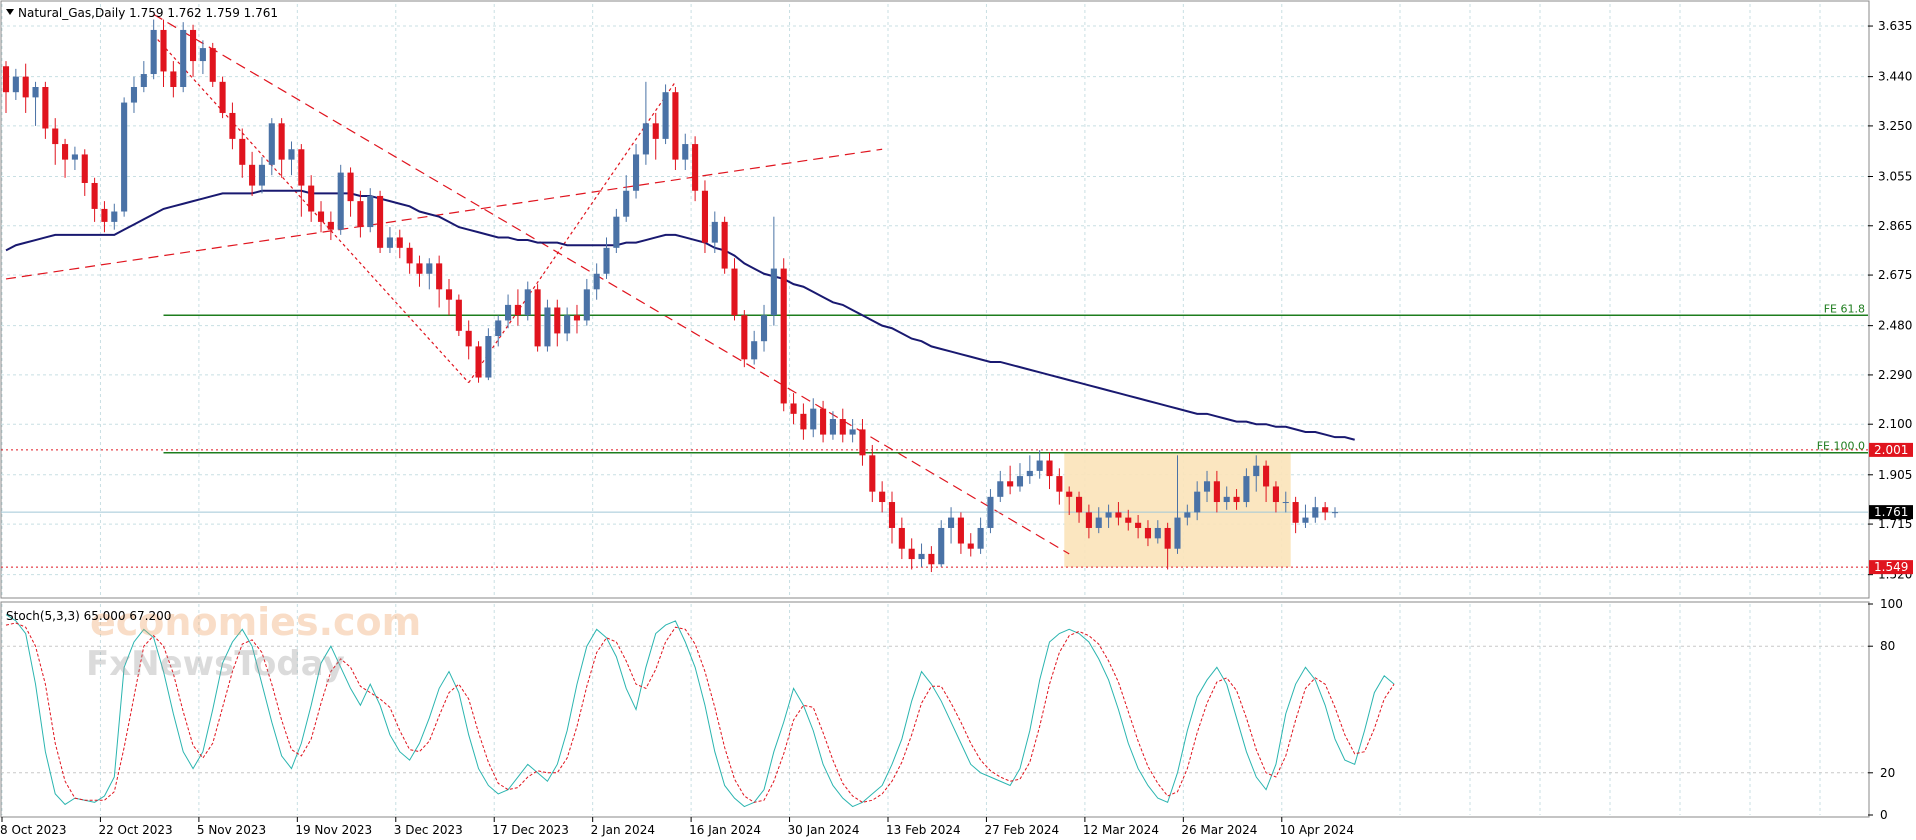 This screenshot has height=840, width=1916. What do you see at coordinates (1887, 773) in the screenshot?
I see `stochastic-tick-label: 20` at bounding box center [1887, 773].